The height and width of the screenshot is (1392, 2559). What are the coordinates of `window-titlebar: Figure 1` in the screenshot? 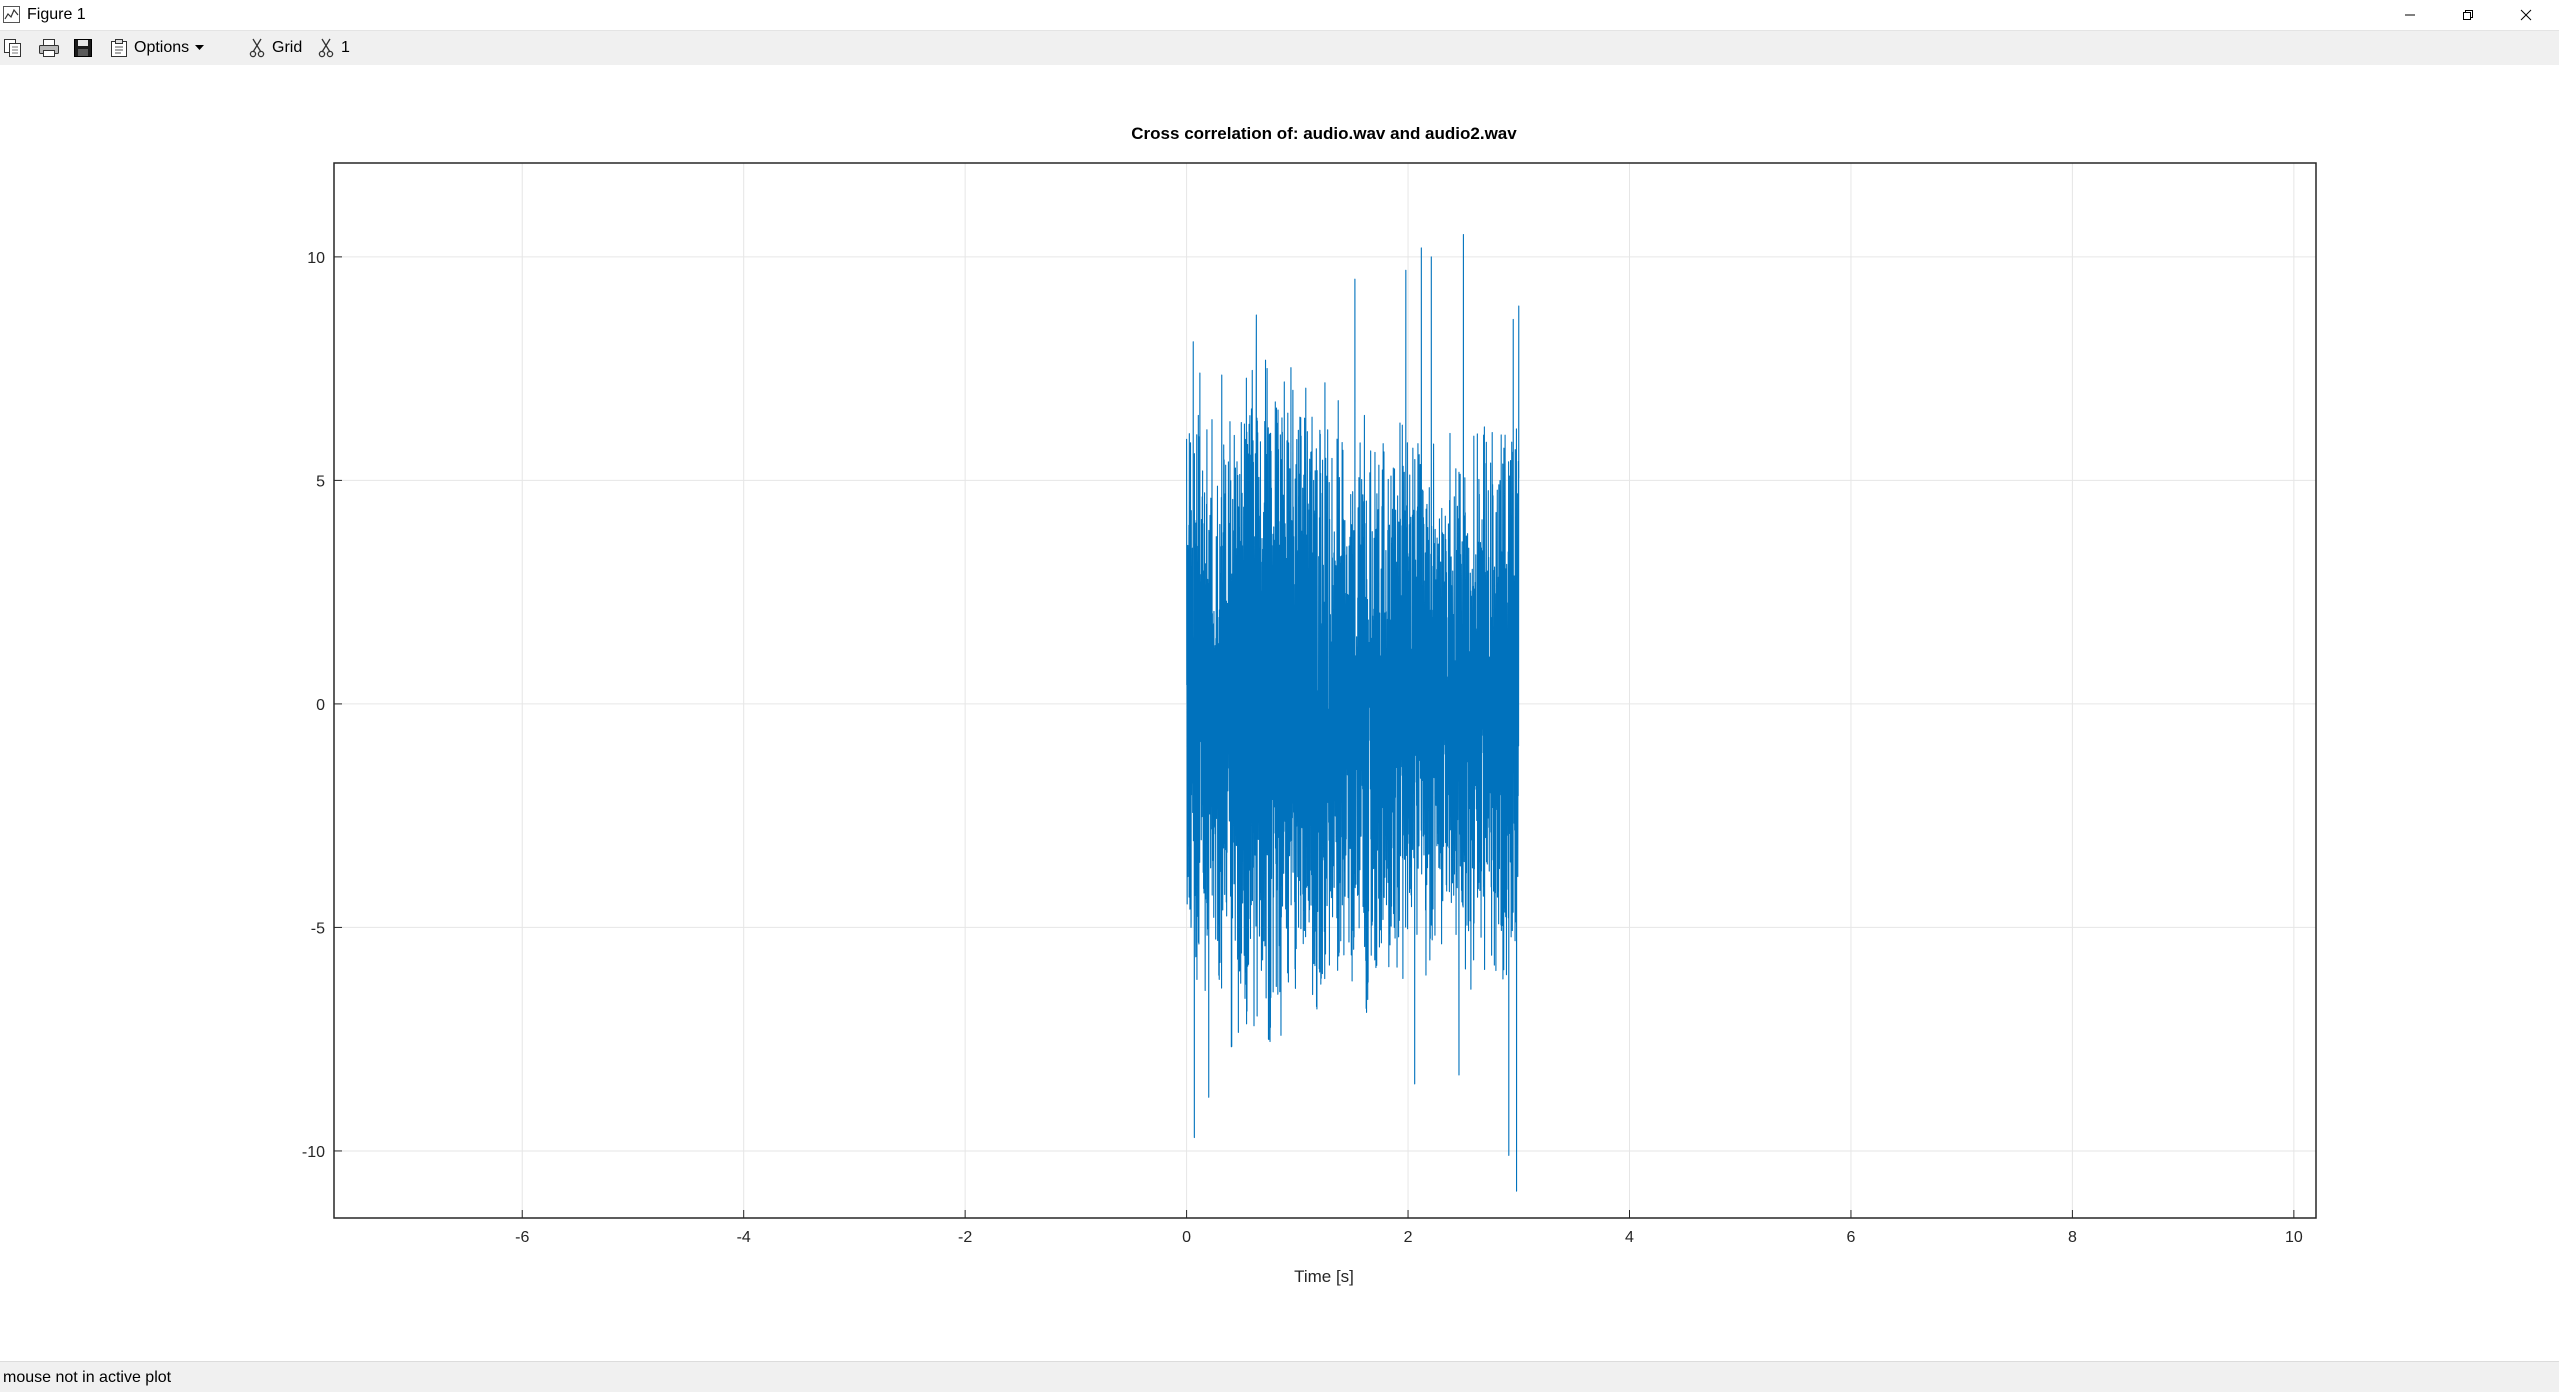 It's located at (1279, 15).